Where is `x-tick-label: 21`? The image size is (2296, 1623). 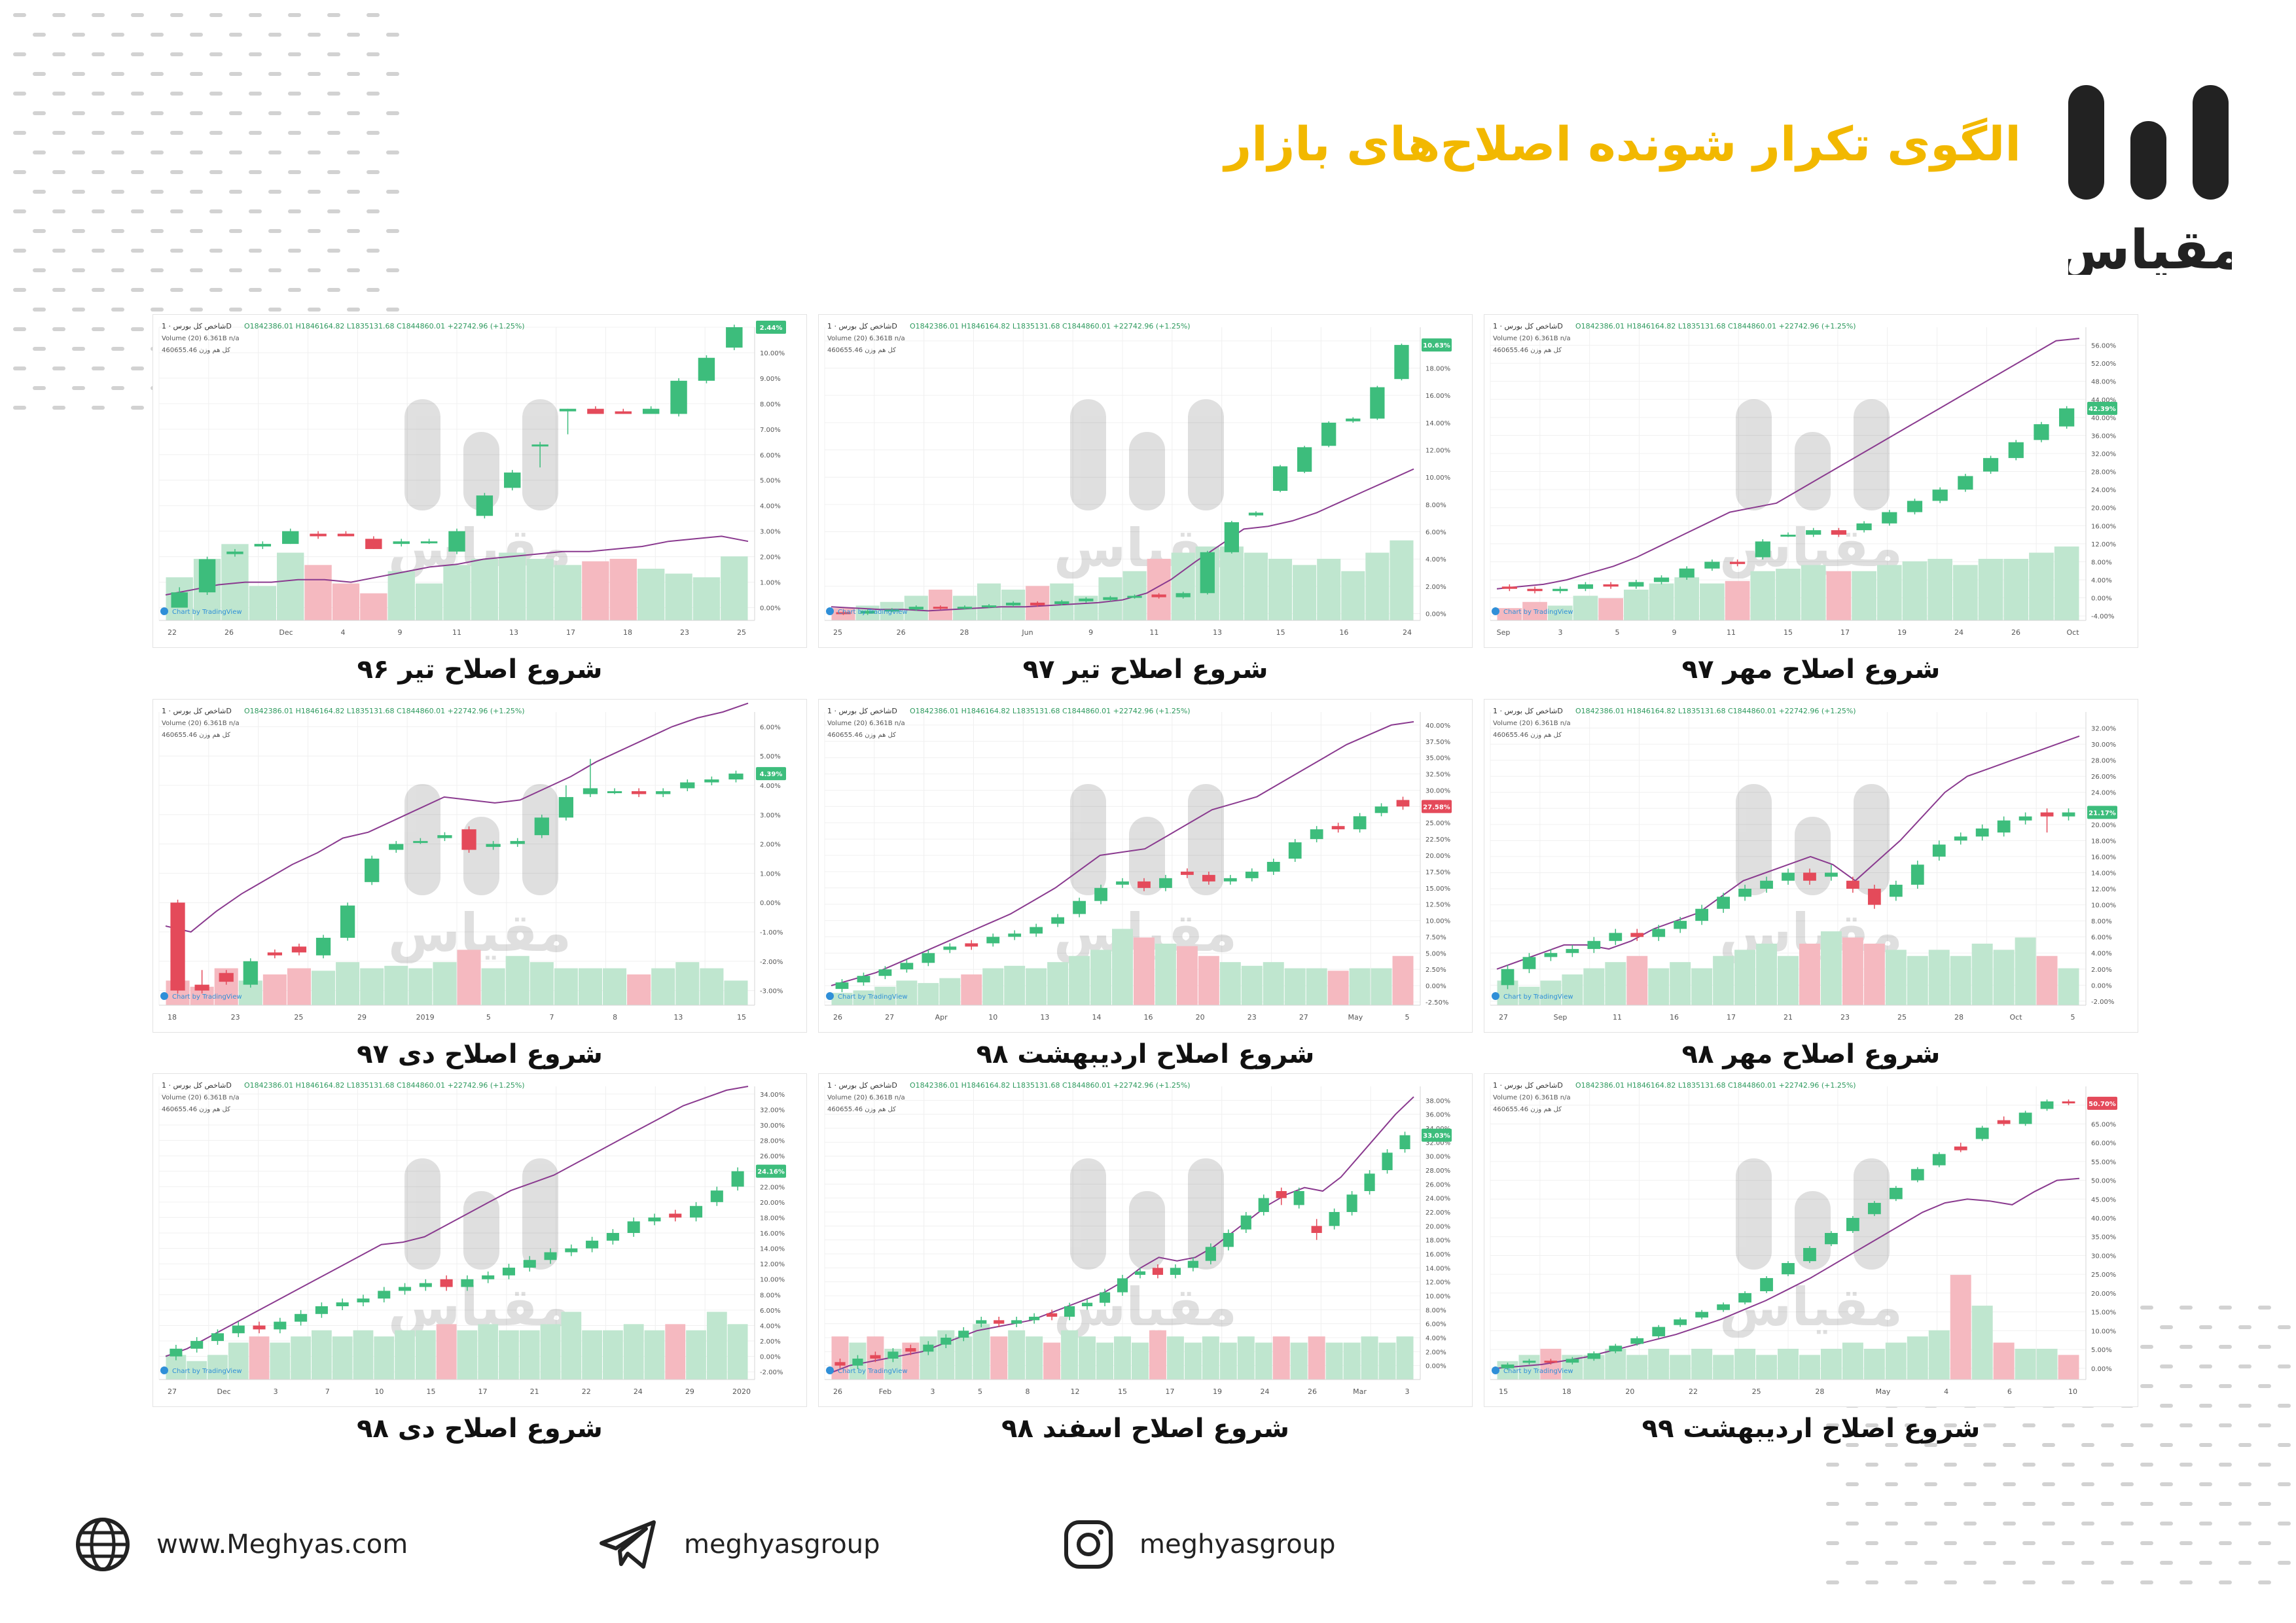 x-tick-label: 21 is located at coordinates (1788, 1018).